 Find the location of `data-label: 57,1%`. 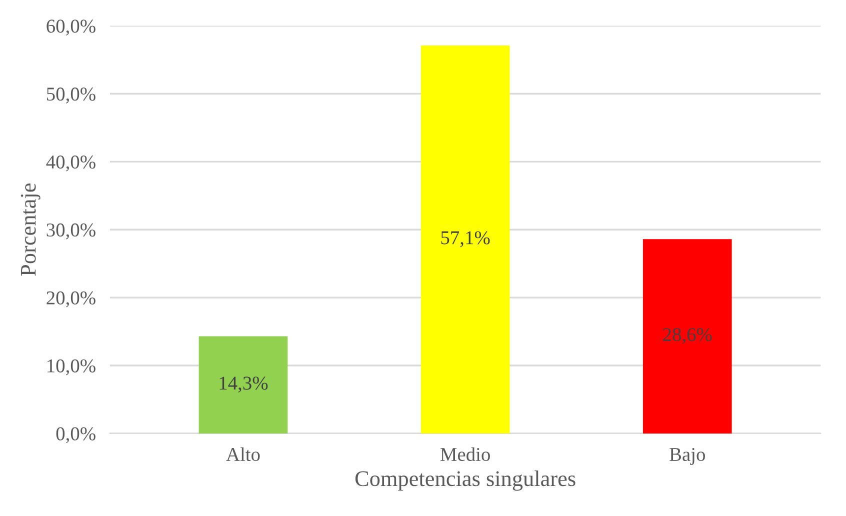

data-label: 57,1% is located at coordinates (465, 239).